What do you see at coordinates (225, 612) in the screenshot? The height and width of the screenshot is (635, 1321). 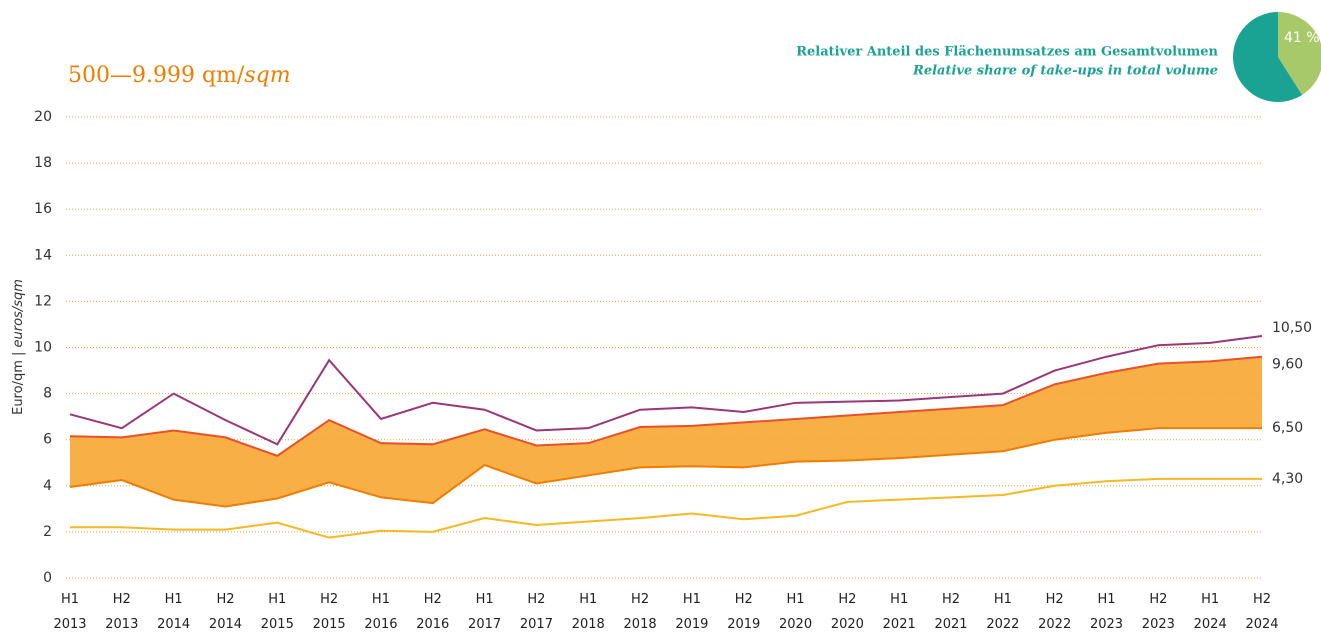 I see `x-tick-label: H2 2014` at bounding box center [225, 612].